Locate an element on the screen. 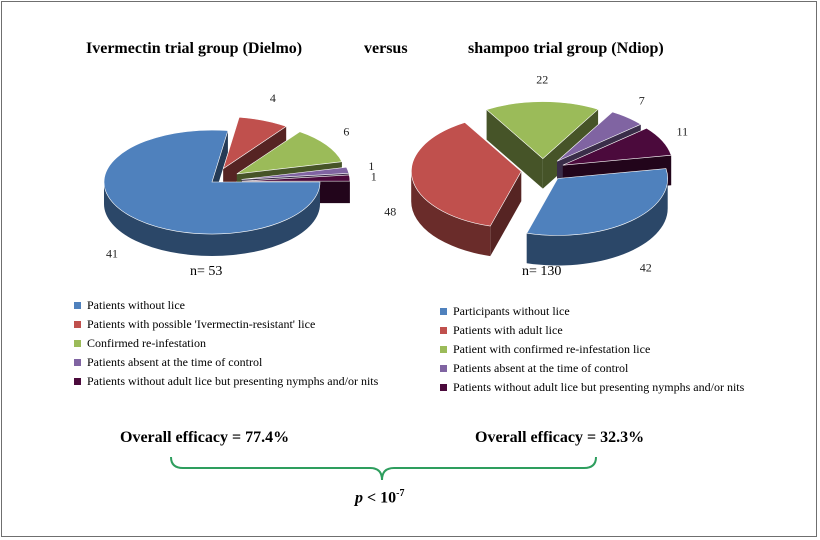 This screenshot has height=540, width=820. comparison-brace is located at coordinates (383, 468).